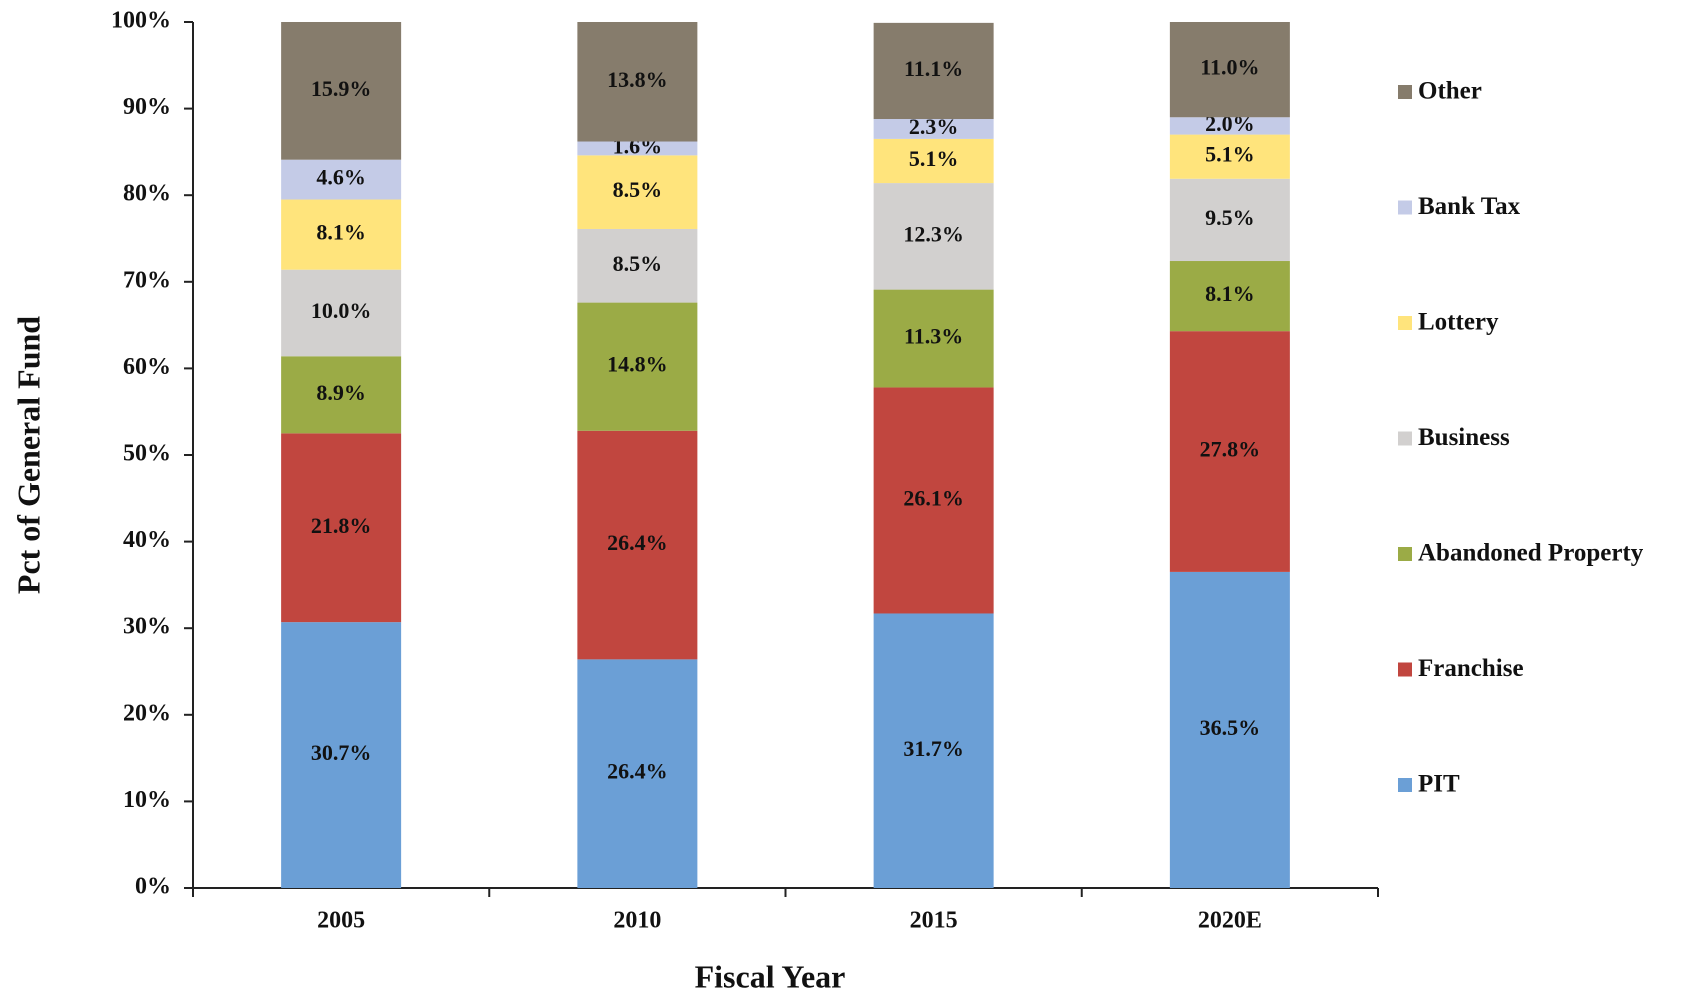 The image size is (1695, 1005). Describe the element at coordinates (28, 455) in the screenshot. I see `y-axis-title: Pct of General Fund` at that location.